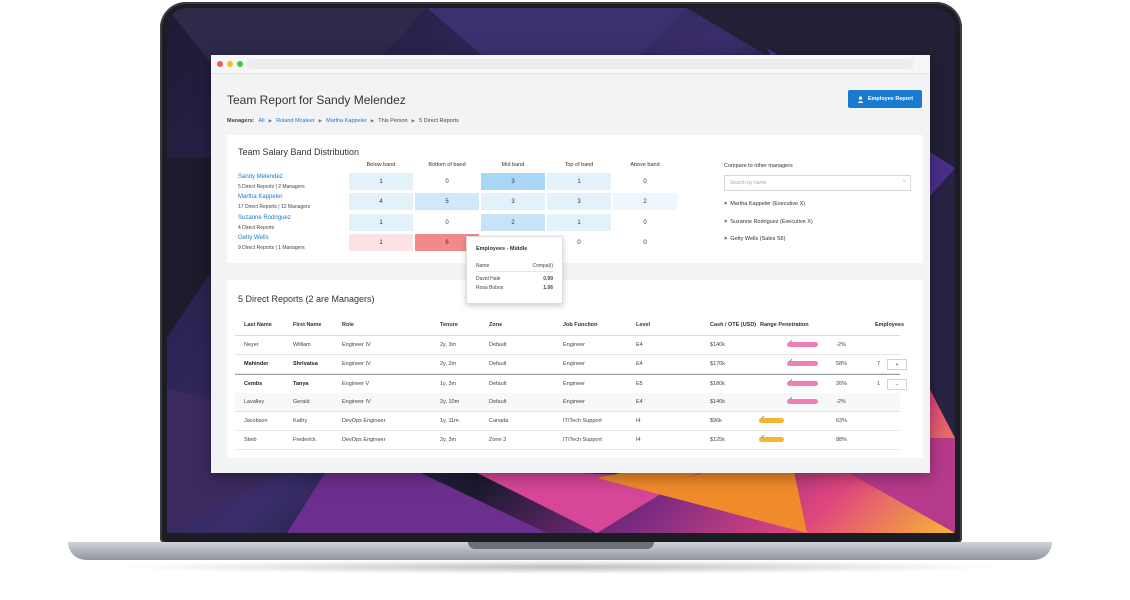 The image size is (1130, 600). Describe the element at coordinates (784, 325) in the screenshot. I see `header-range-penetration: Range Penetration` at that location.